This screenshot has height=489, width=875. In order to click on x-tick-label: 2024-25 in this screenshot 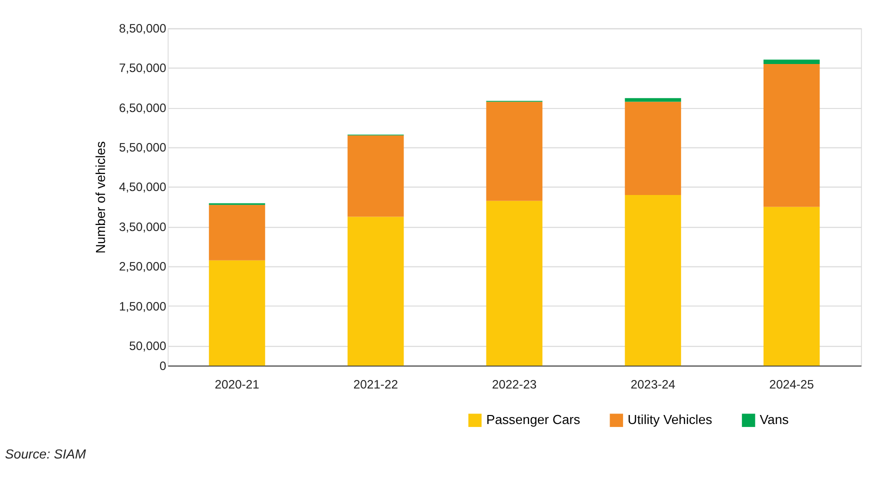, I will do `click(791, 385)`.